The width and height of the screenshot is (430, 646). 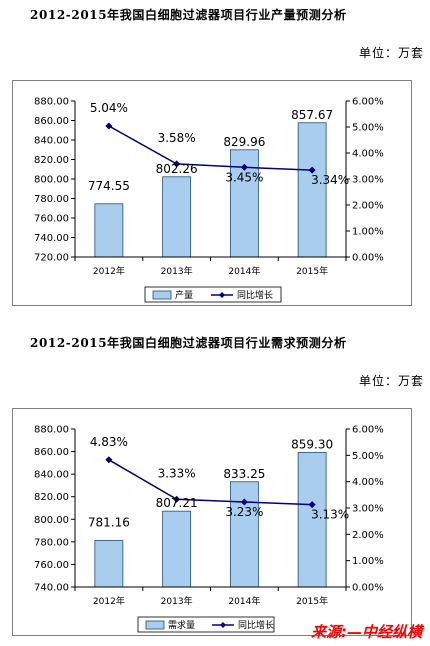 What do you see at coordinates (188, 15) in the screenshot?
I see `chart-title-production: 2012-2015年我国白细胞过滤器项目行业产量预测分析` at bounding box center [188, 15].